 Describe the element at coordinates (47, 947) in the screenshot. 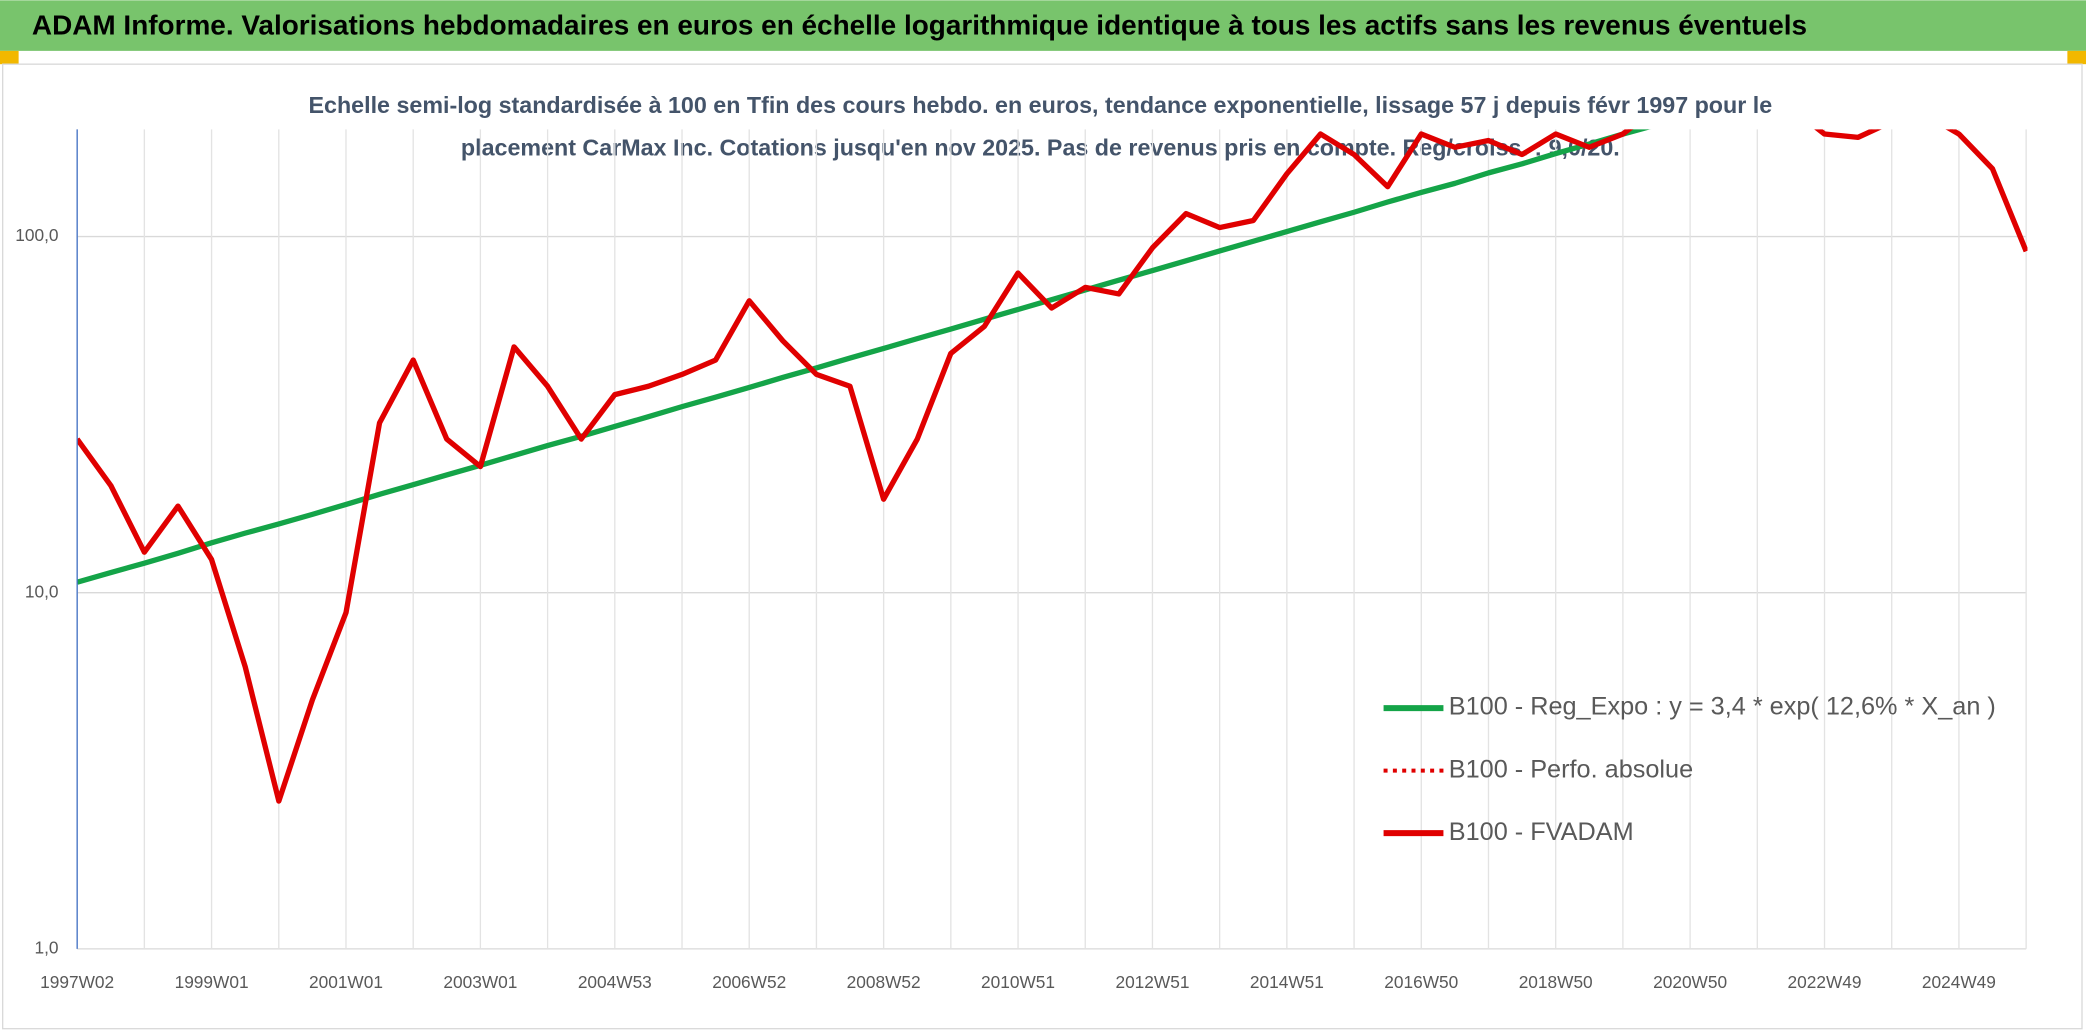

I see `y-tick-label: 1,0` at that location.